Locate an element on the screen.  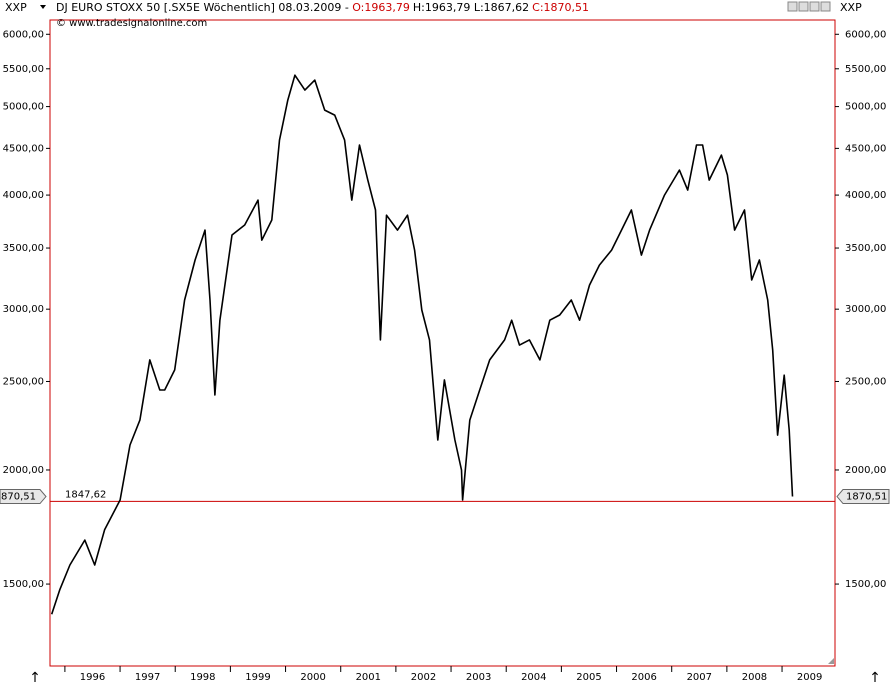
y-tick-label-right: 2500,00 is located at coordinates (865, 381).